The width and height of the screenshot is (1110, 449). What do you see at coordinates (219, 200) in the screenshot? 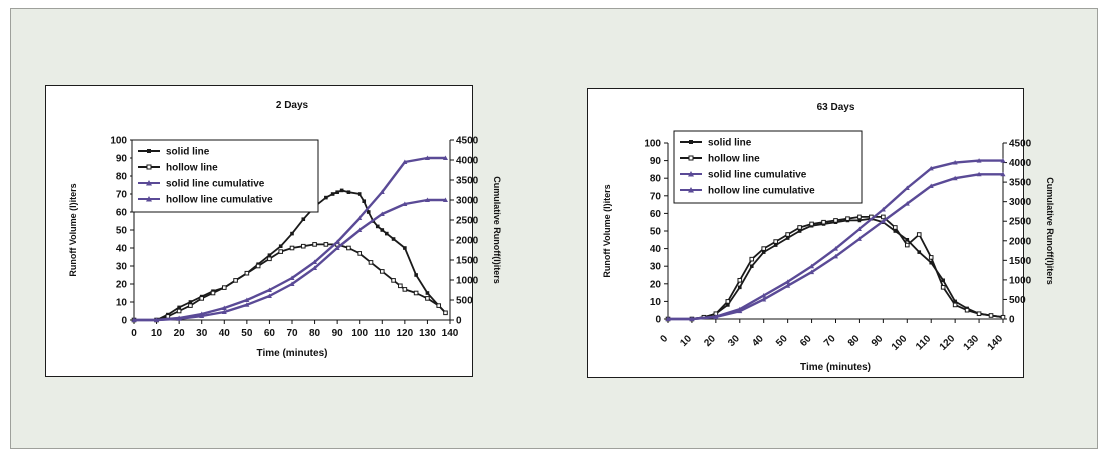
I see `legend-label: hollow line cumulative` at bounding box center [219, 200].